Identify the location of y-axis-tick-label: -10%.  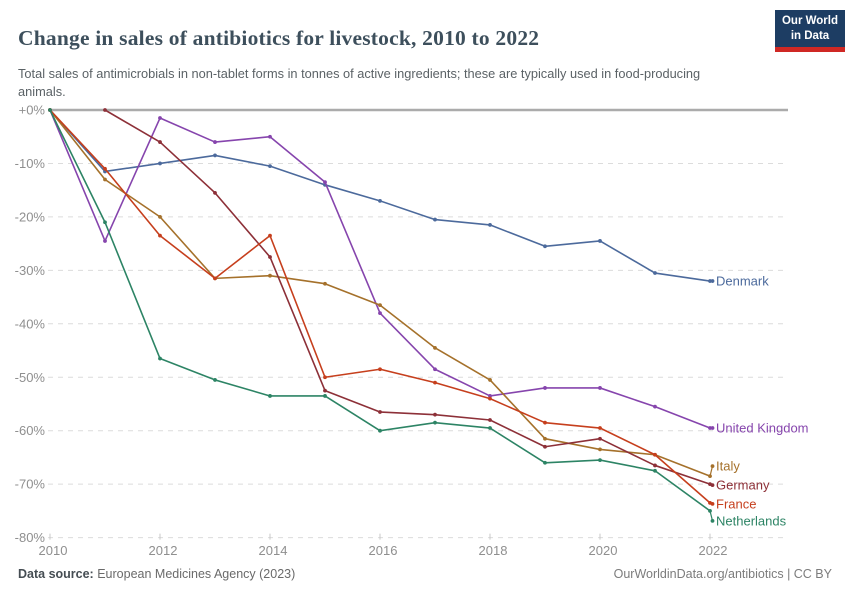
(30, 163).